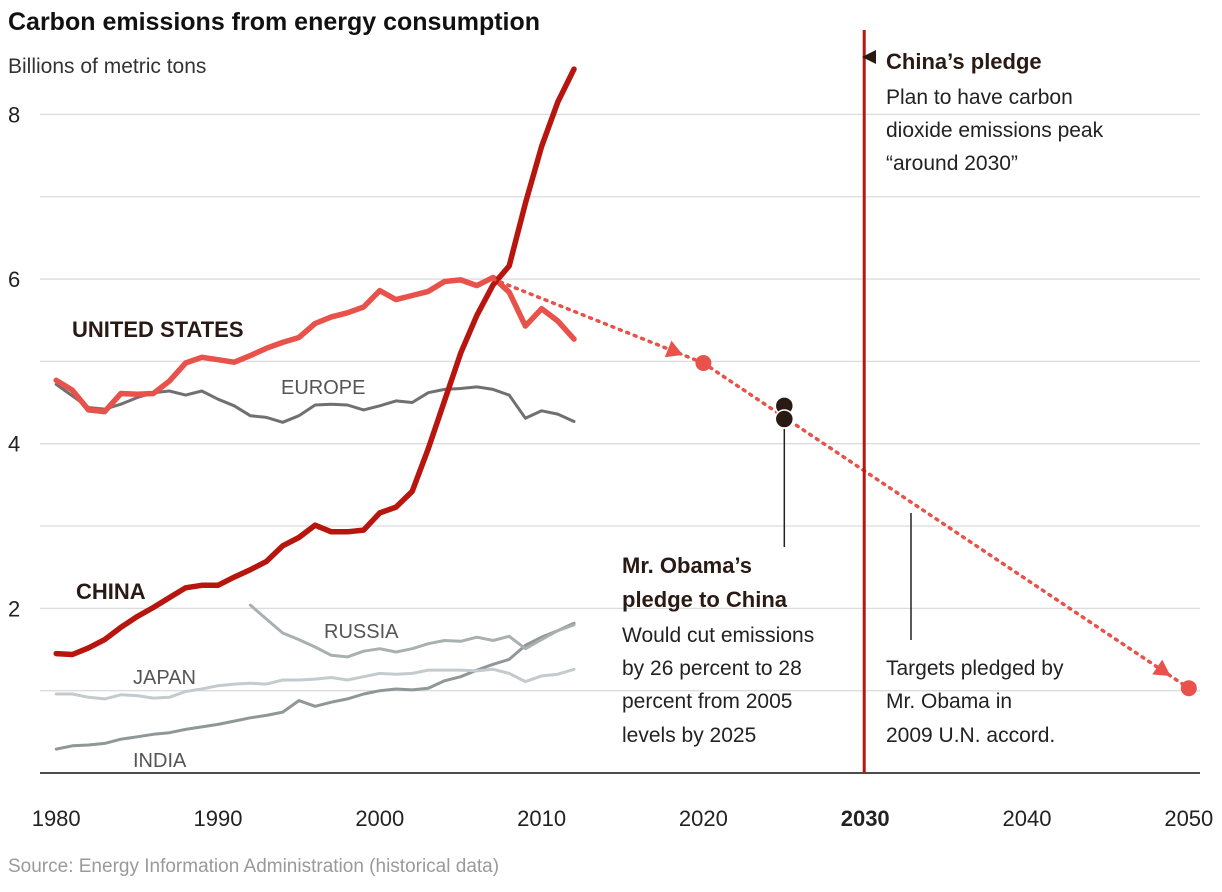  What do you see at coordinates (14, 608) in the screenshot?
I see `y-tick-label: 2` at bounding box center [14, 608].